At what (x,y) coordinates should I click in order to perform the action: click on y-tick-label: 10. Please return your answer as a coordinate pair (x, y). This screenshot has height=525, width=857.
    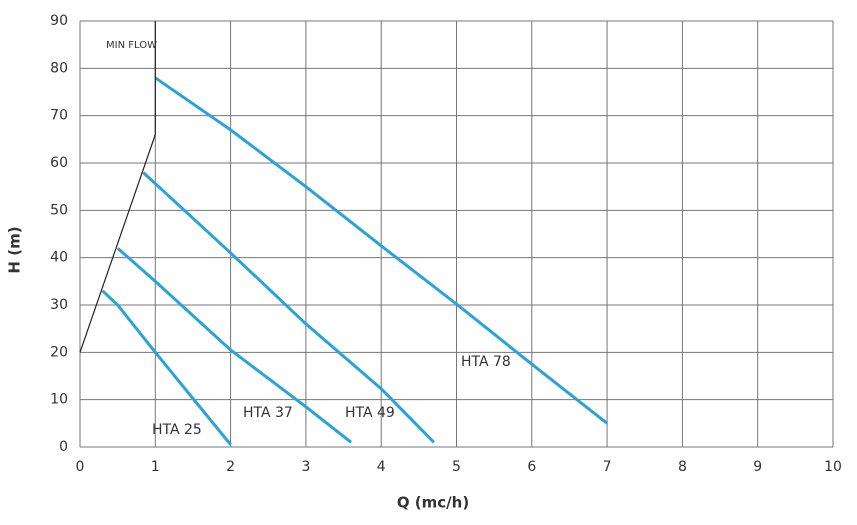
    Looking at the image, I should click on (59, 400).